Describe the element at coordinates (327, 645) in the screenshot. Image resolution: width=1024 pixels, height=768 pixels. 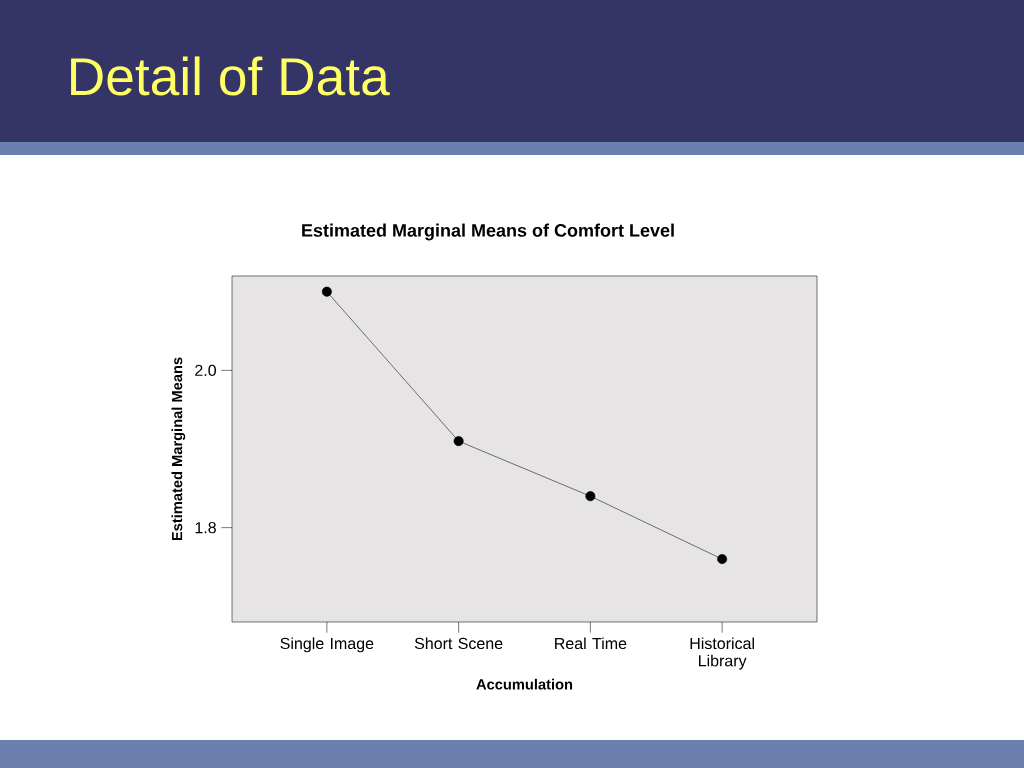
I see `x-tick-label: Single Image` at that location.